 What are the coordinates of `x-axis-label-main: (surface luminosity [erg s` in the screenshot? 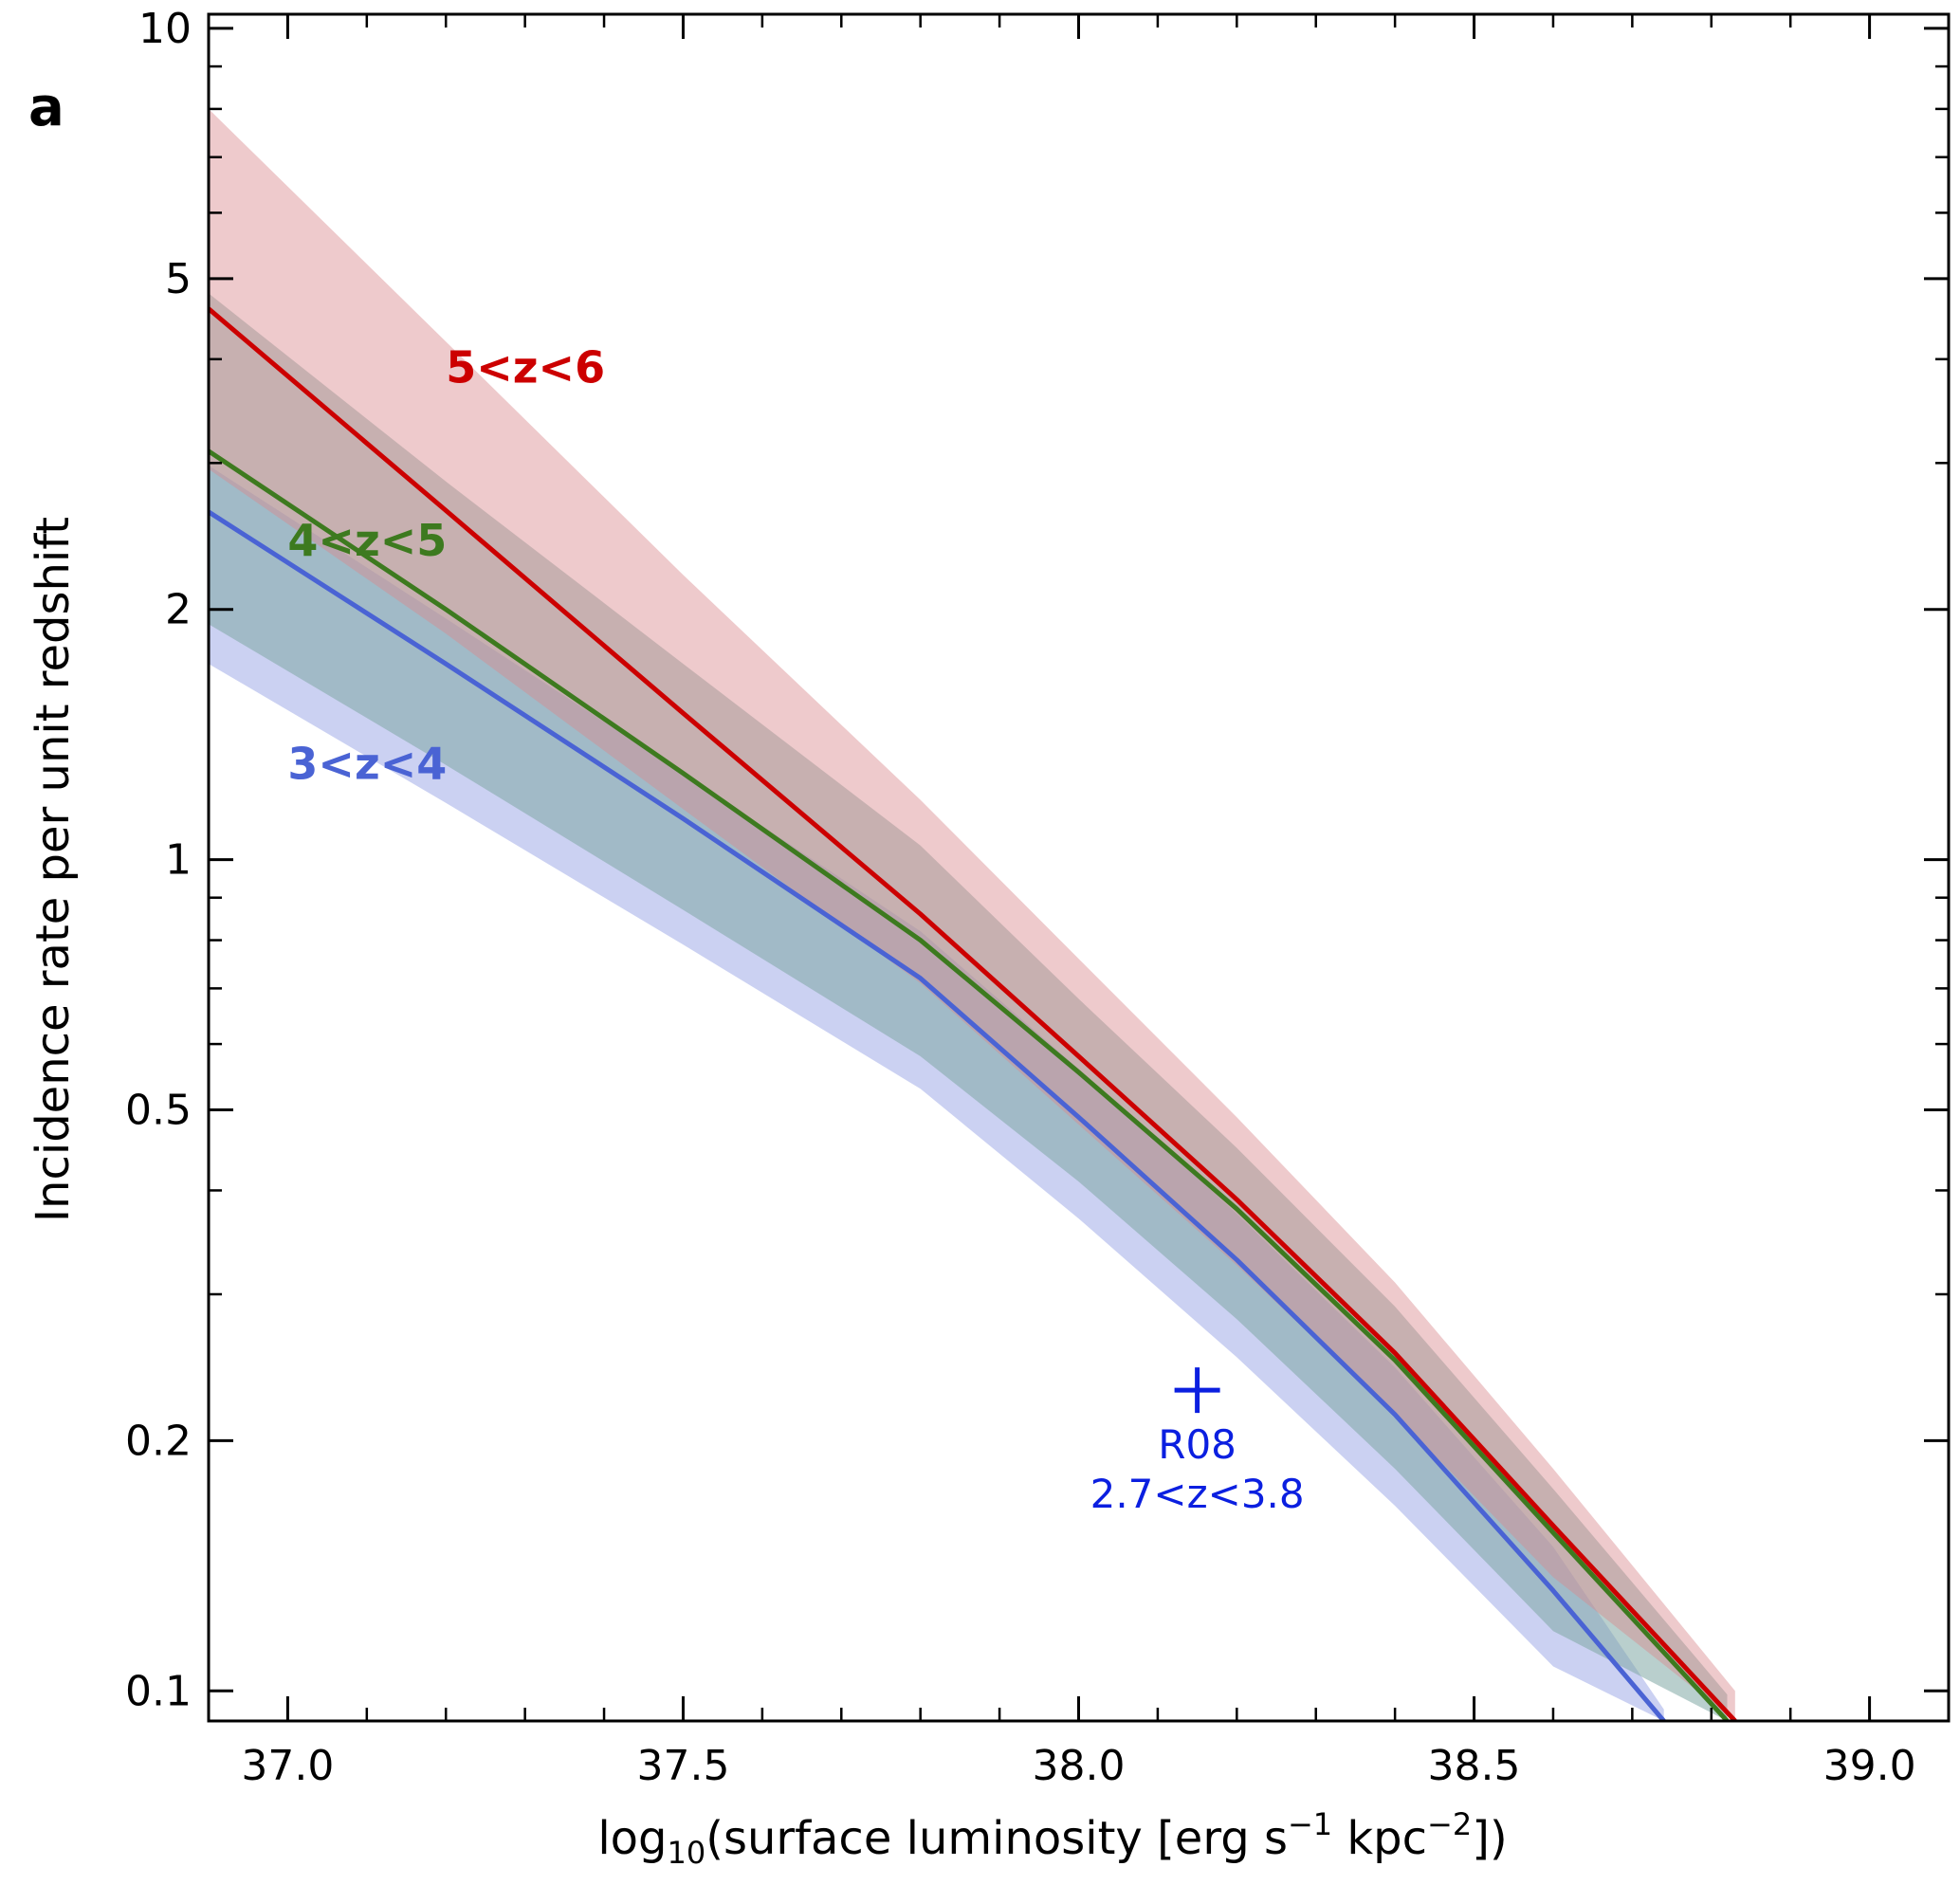 It's located at (996, 1838).